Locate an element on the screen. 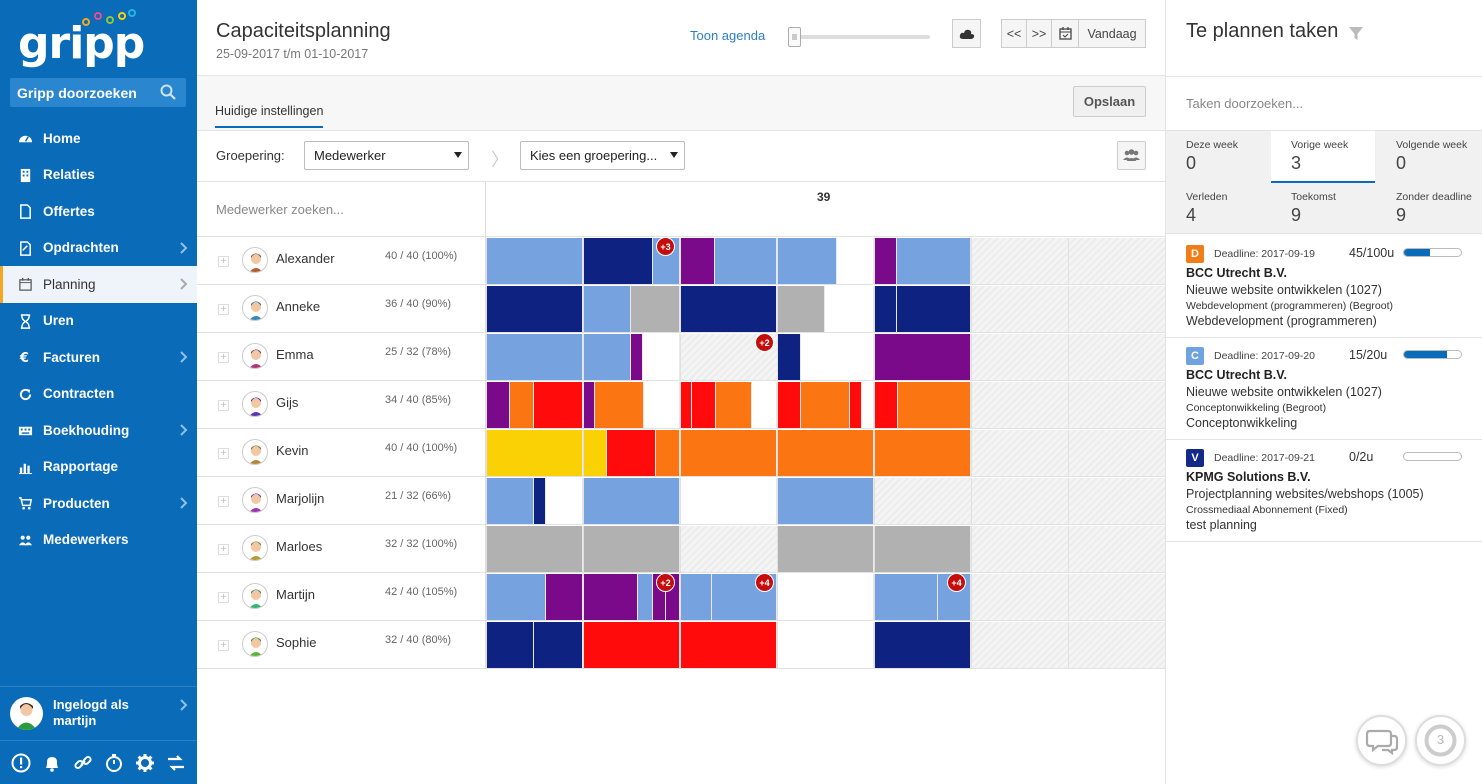  chat-button is located at coordinates (1381, 740).